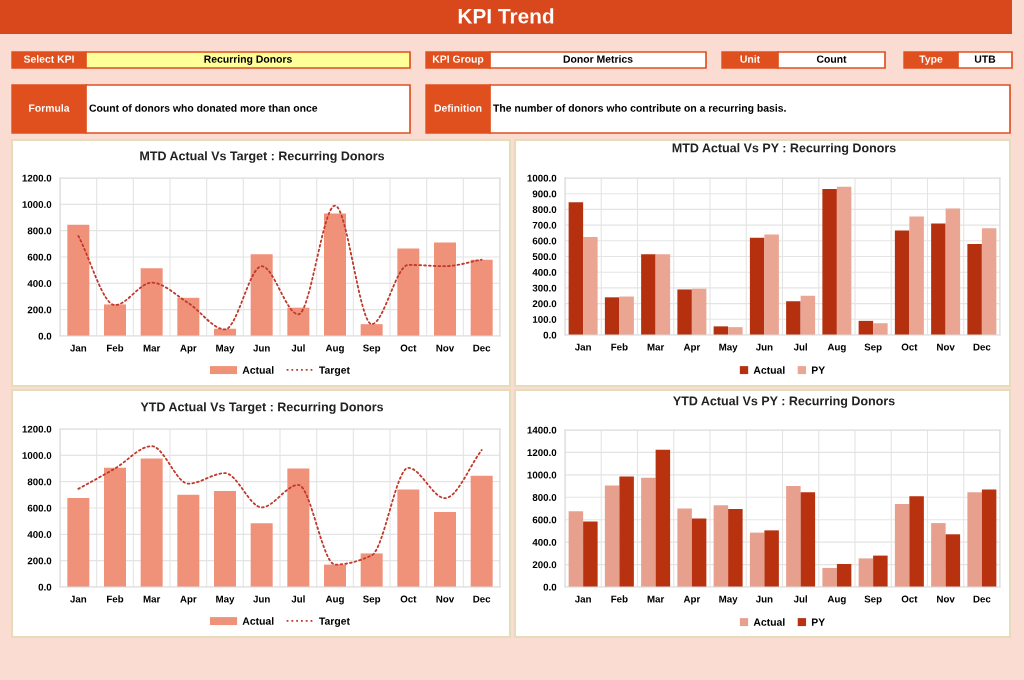  Describe the element at coordinates (542, 430) in the screenshot. I see `y-tick-label: 1400.0` at that location.